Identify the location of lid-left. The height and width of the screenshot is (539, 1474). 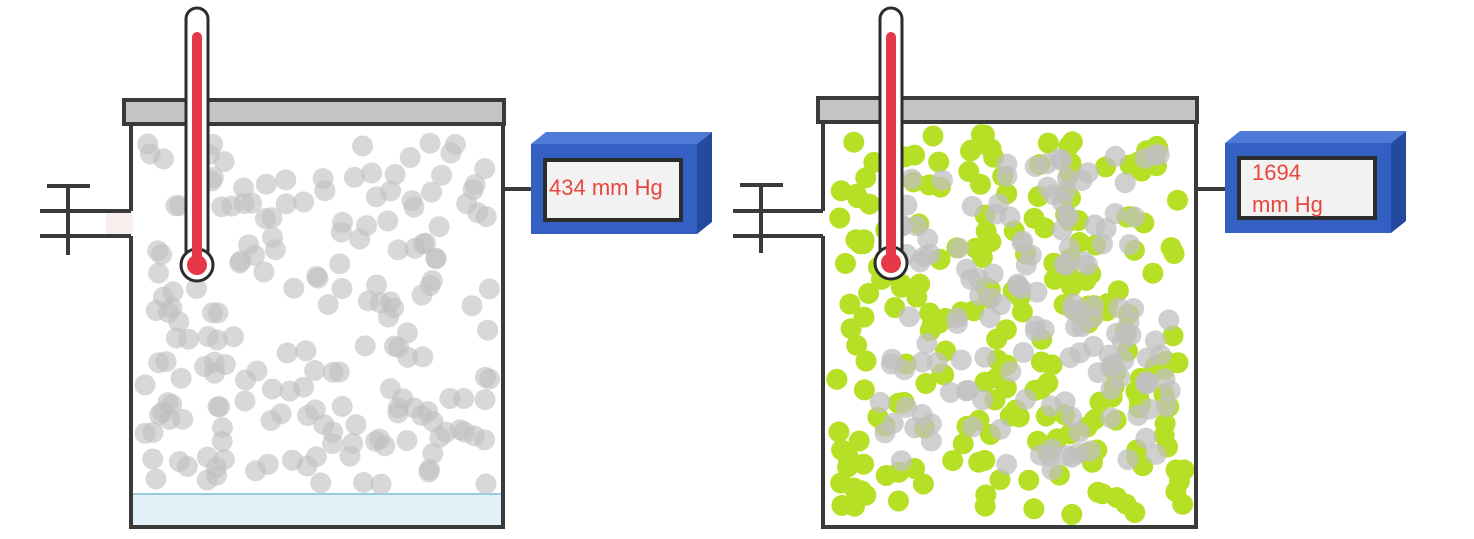
(314, 112).